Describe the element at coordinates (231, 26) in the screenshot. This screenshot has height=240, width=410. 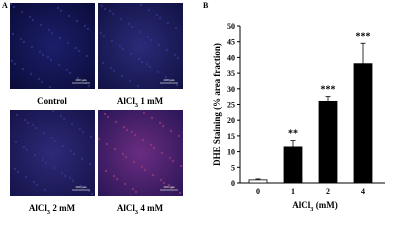
I see `y-tick-label: 50` at that location.